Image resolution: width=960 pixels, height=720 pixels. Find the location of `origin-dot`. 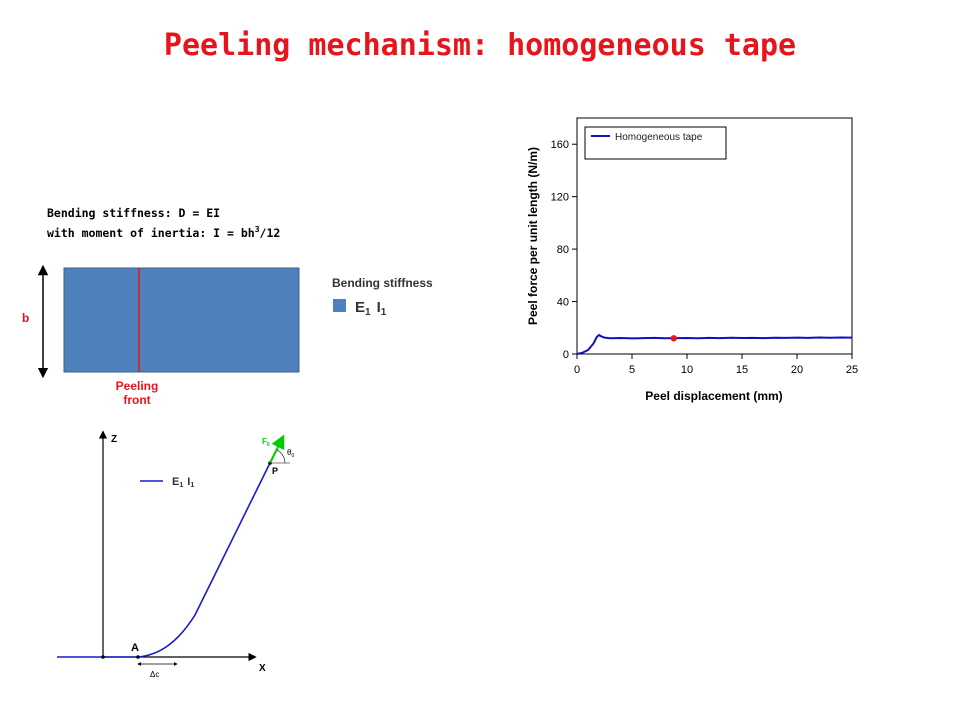

origin-dot is located at coordinates (103, 657).